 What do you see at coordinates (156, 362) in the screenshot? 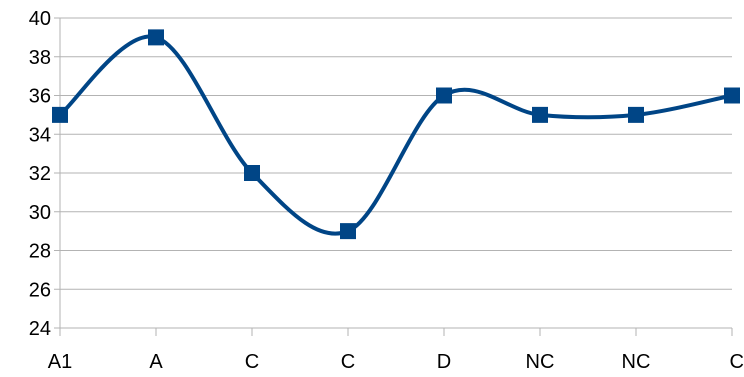
I see `x-tick-label: A` at bounding box center [156, 362].